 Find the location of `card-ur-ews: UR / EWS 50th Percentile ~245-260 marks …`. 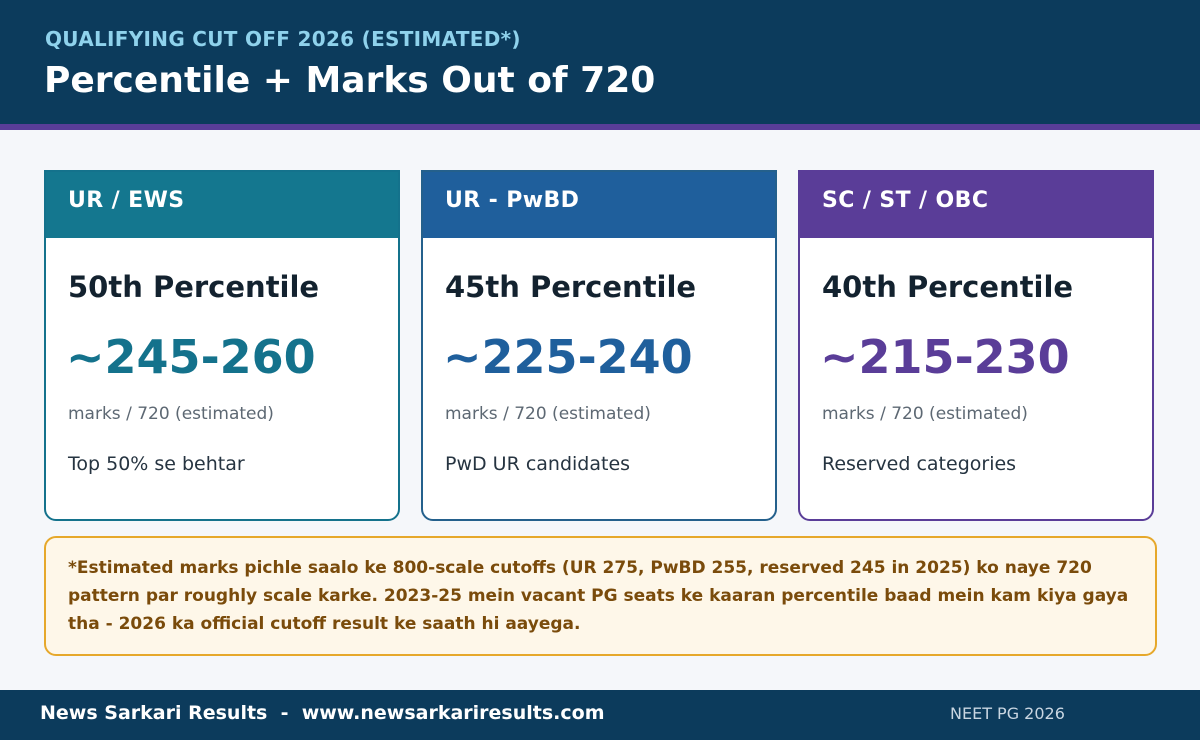

card-ur-ews: UR / EWS 50th Percentile ~245-260 marks … is located at coordinates (222, 345).